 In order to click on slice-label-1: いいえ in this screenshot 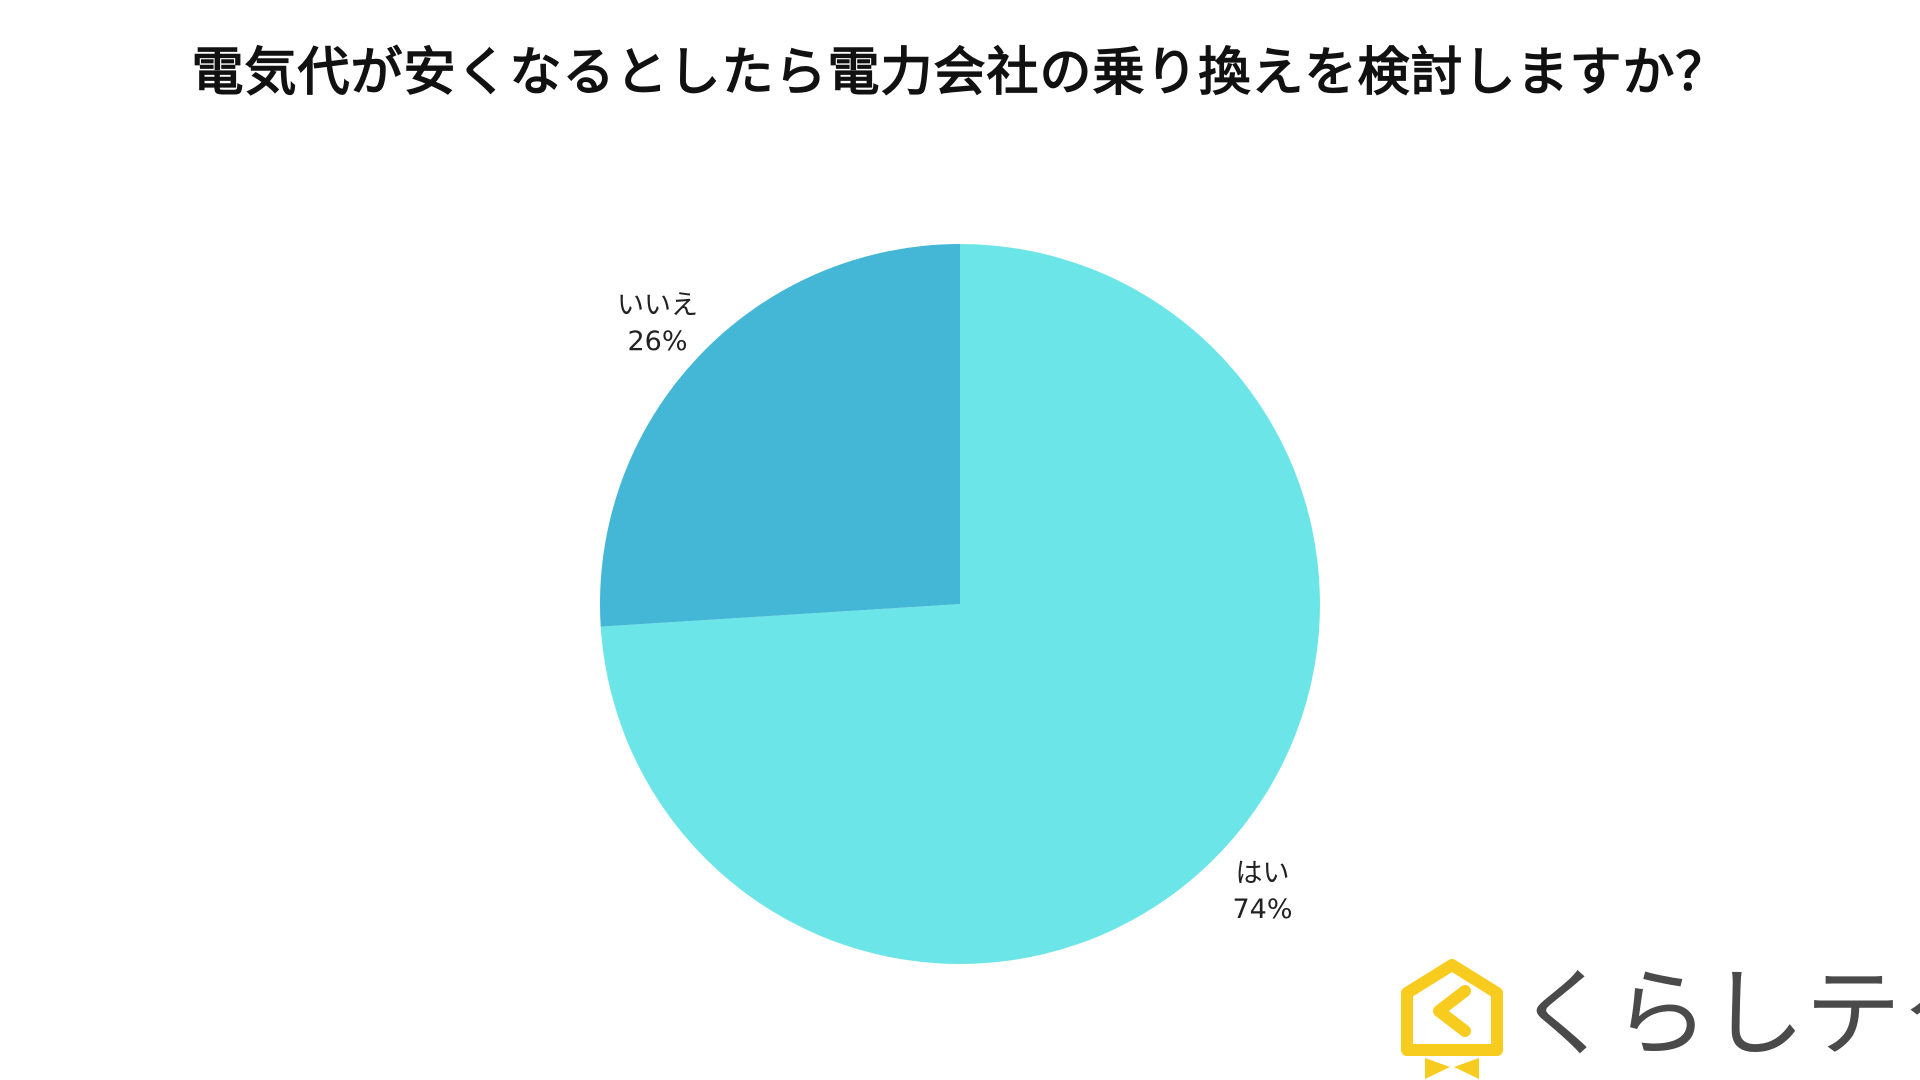, I will do `click(657, 305)`.